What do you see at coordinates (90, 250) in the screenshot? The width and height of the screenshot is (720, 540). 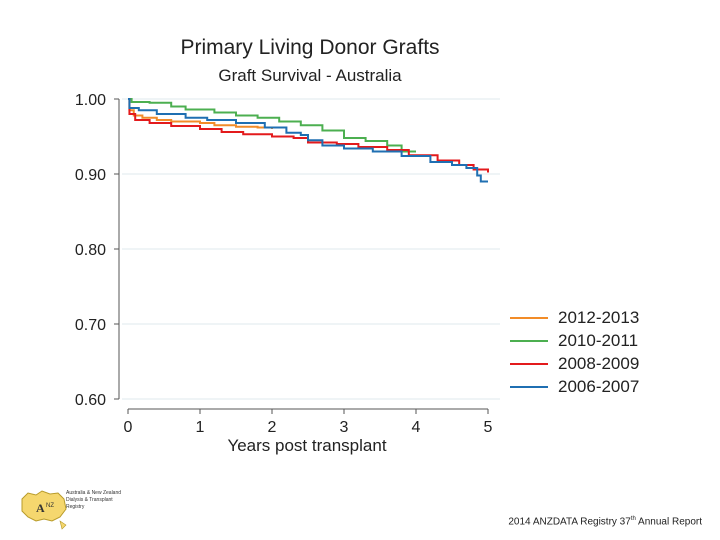 I see `y-tick-label: 0.80` at bounding box center [90, 250].